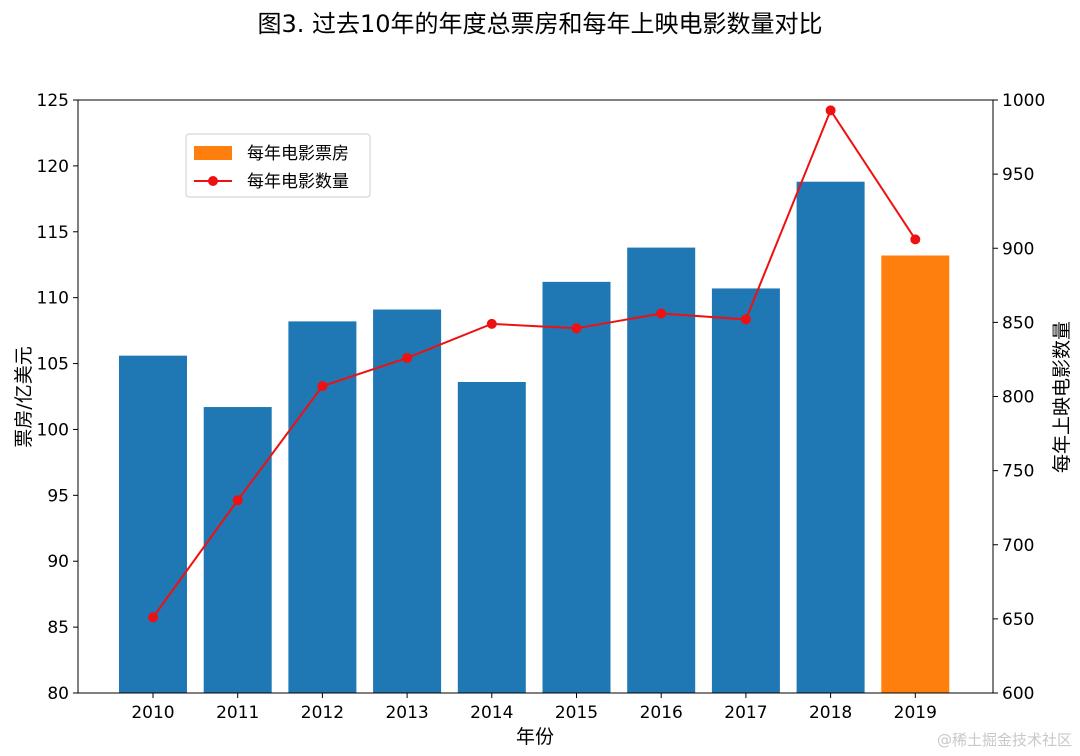 This screenshot has height=756, width=1080. What do you see at coordinates (322, 386) in the screenshot?
I see `line-point-2012` at bounding box center [322, 386].